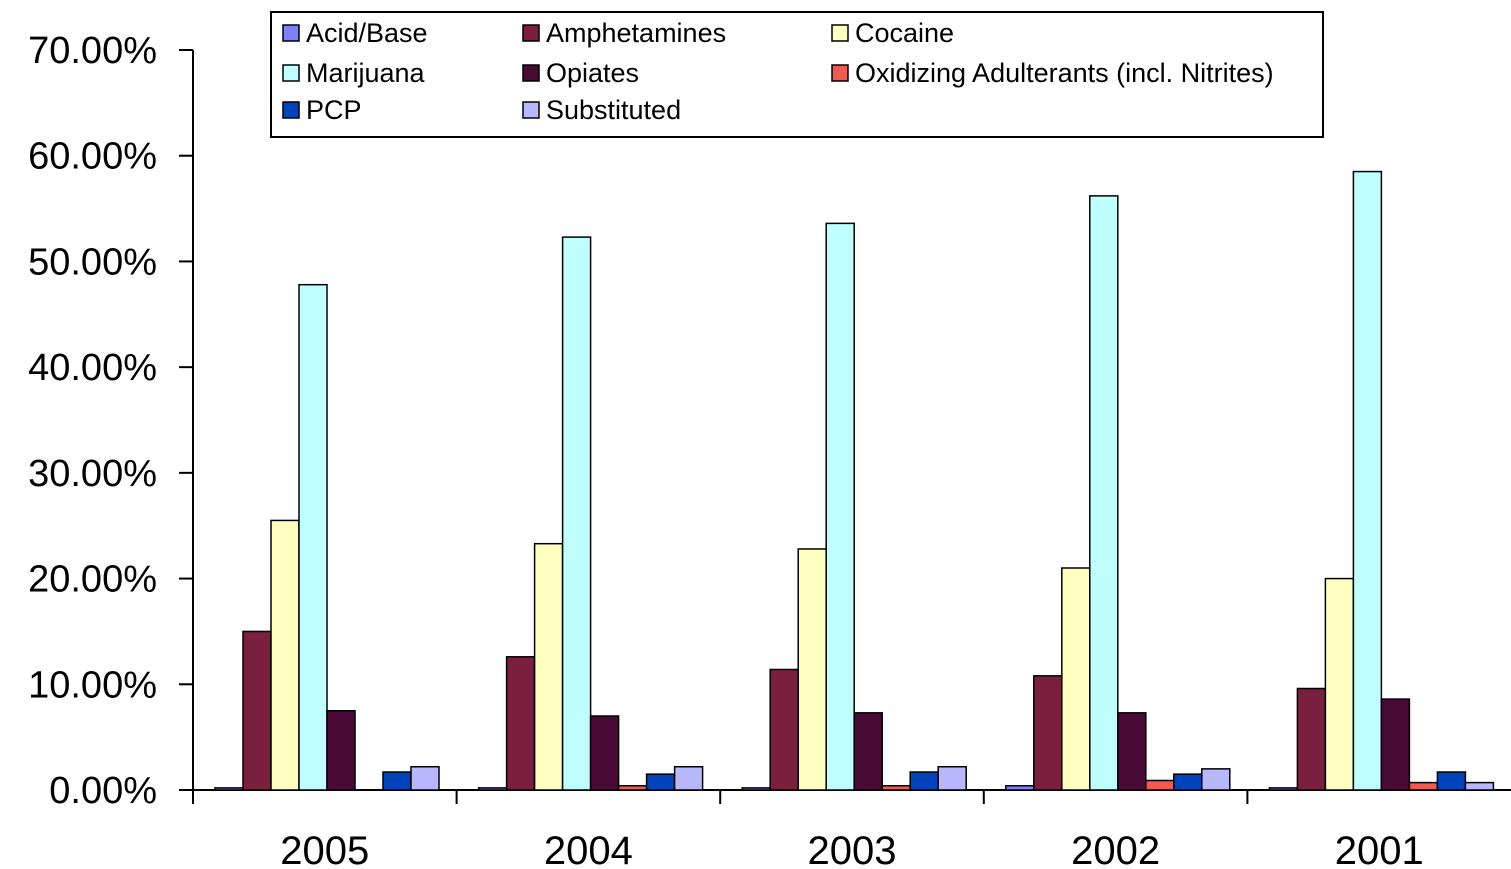  I want to click on legend-label: Cocaine, so click(904, 33).